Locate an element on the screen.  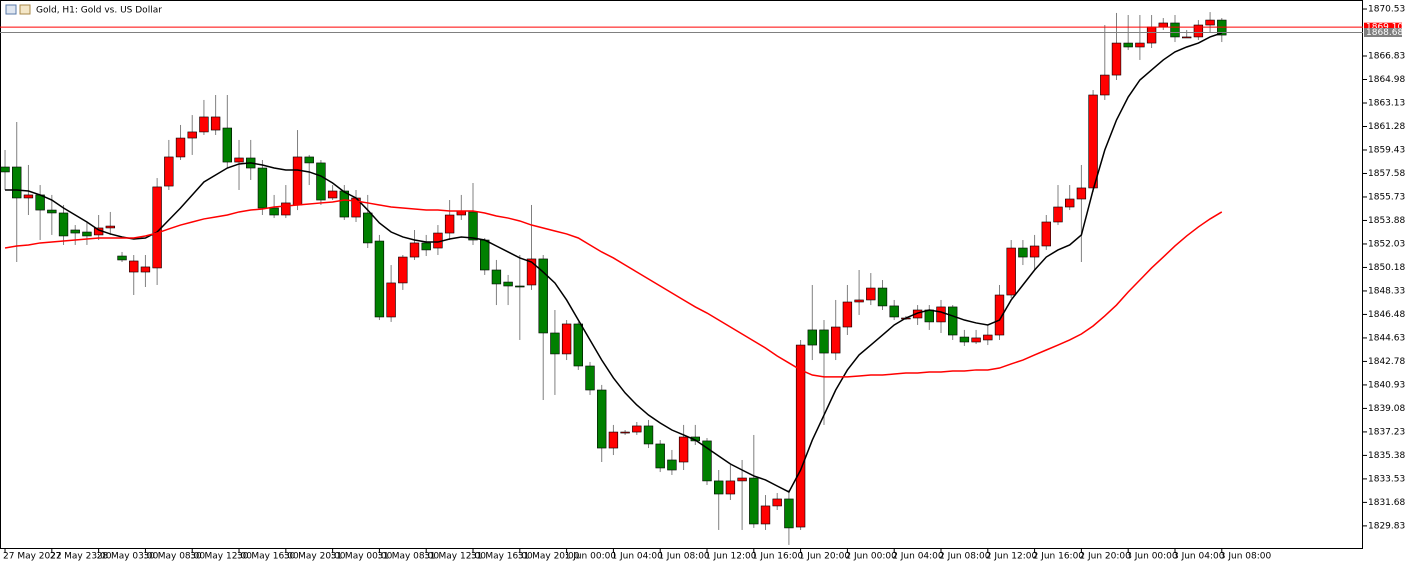
x-tick-label: 30 May 16:00 is located at coordinates (268, 557).